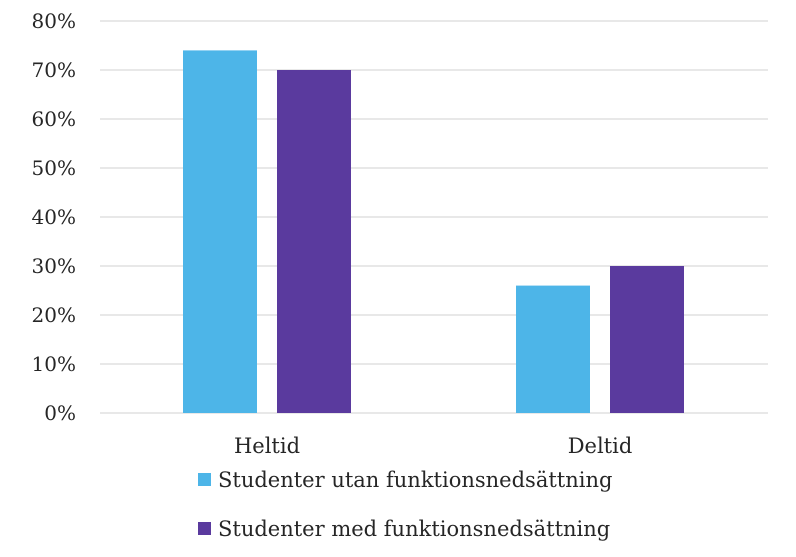  Describe the element at coordinates (54, 21) in the screenshot. I see `y-tick-label: 80%` at that location.